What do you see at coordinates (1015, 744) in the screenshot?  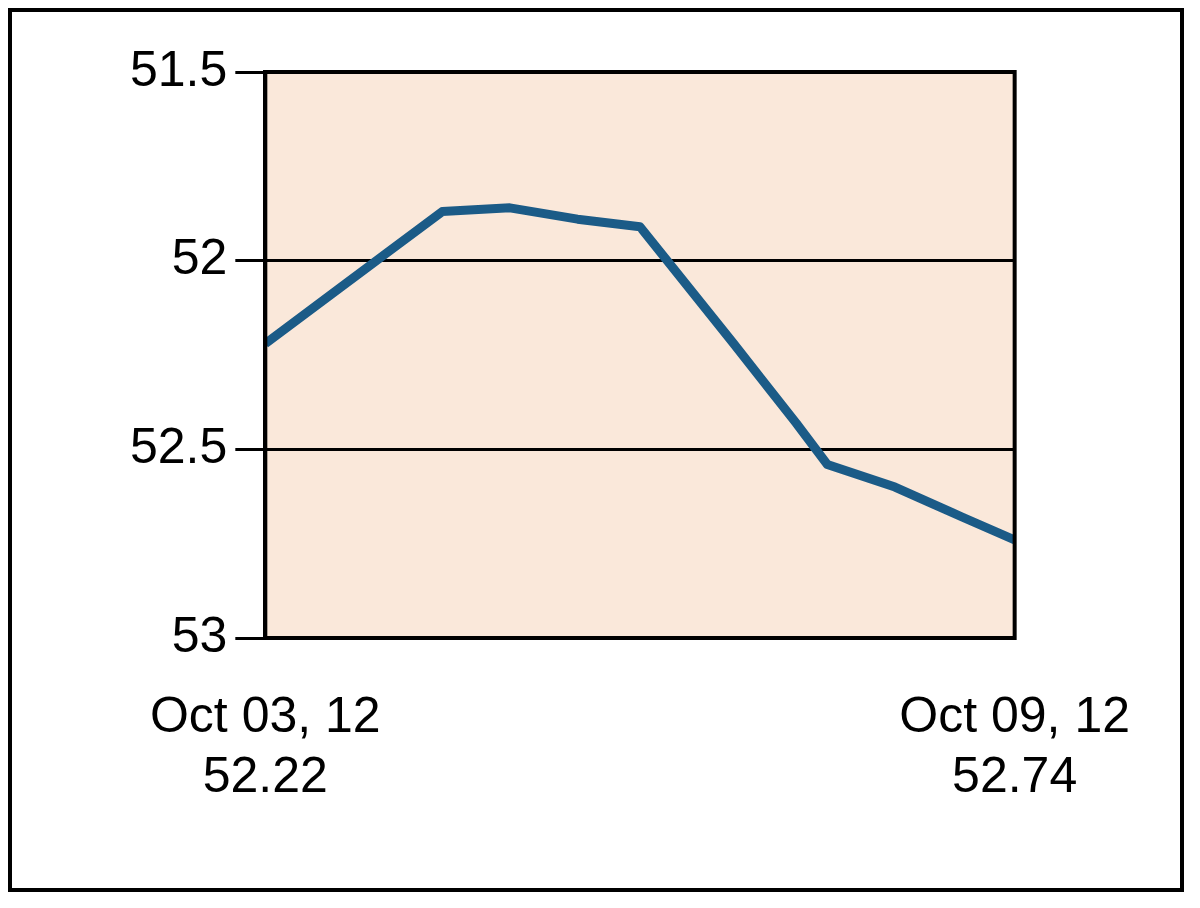 I see `x-tick-label: Oct 09, 12 52.74` at bounding box center [1015, 744].